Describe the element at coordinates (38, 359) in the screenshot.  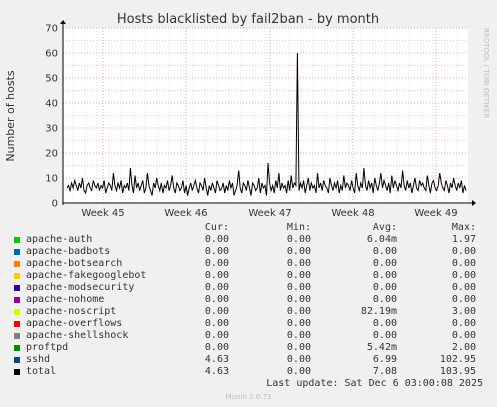
I see `legend-label: sshd` at that location.